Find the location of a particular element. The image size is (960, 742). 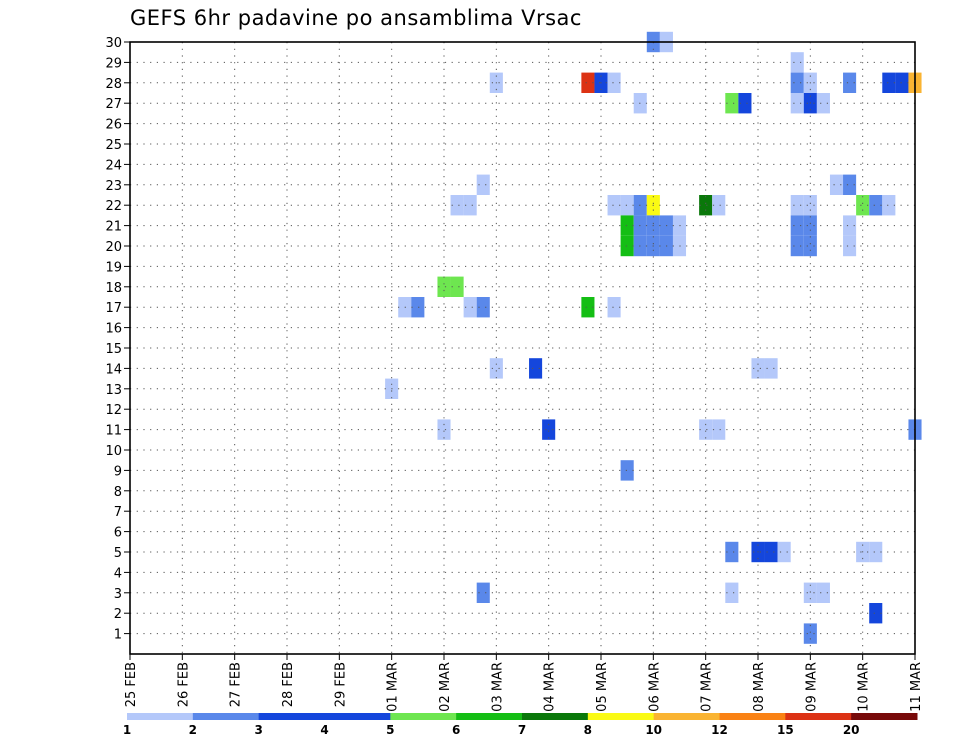

y-tick-label: 20 is located at coordinates (113, 247).